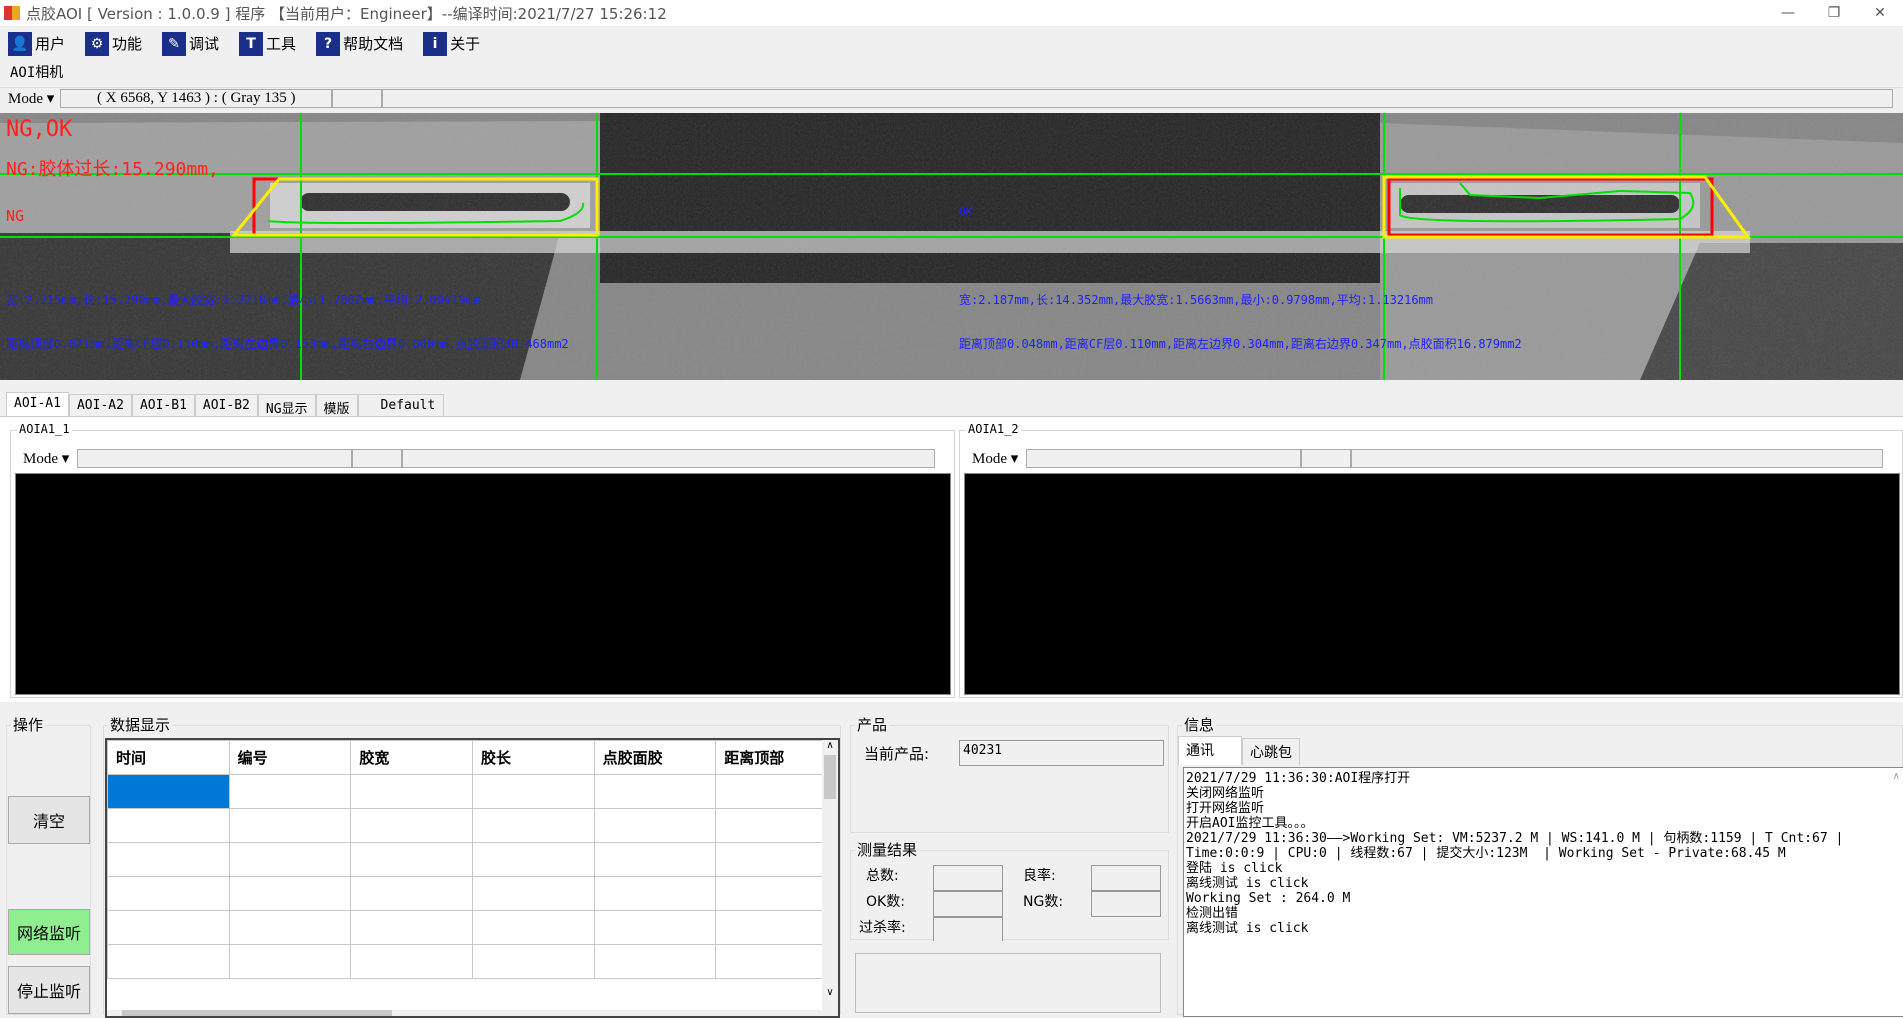 The height and width of the screenshot is (1018, 1903). What do you see at coordinates (290, 757) in the screenshot?
I see `column-header: 编号` at bounding box center [290, 757].